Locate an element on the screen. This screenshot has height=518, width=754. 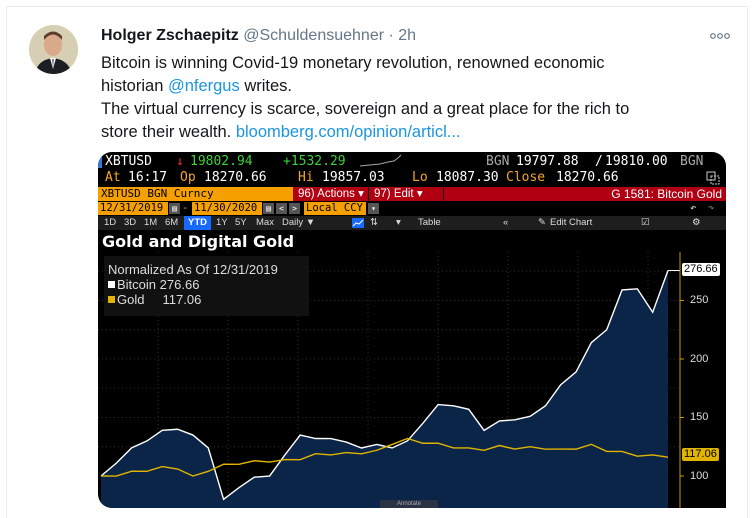
ticker: XBTUSD is located at coordinates (128, 161).